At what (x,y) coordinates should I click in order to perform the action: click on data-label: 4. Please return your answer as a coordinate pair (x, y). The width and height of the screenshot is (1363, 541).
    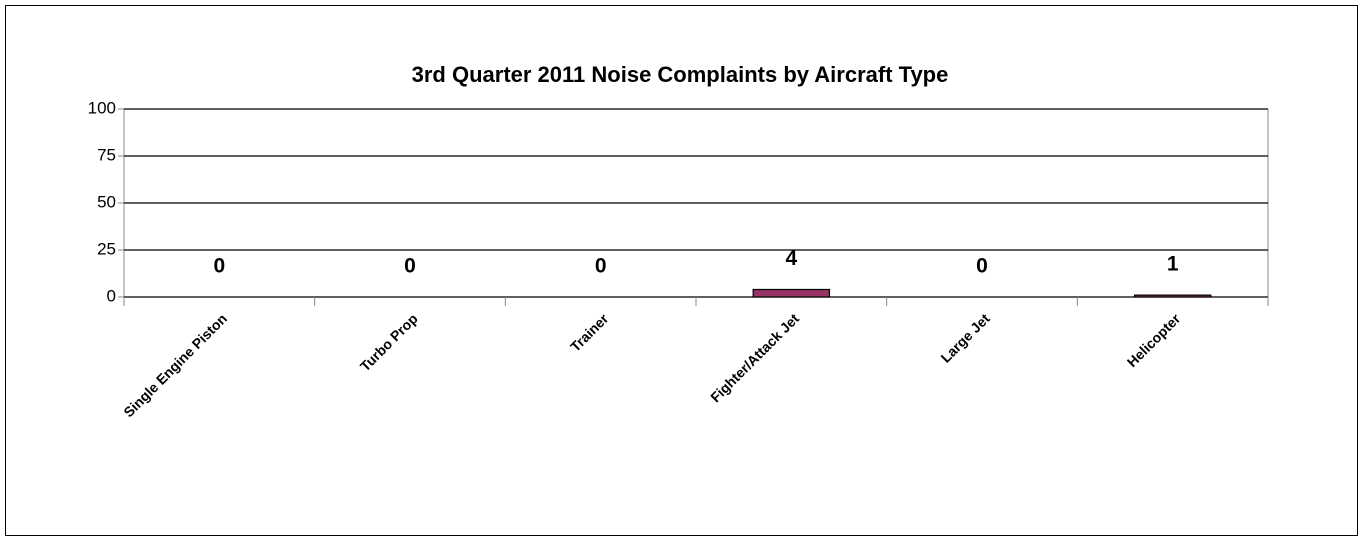
    Looking at the image, I should click on (791, 258).